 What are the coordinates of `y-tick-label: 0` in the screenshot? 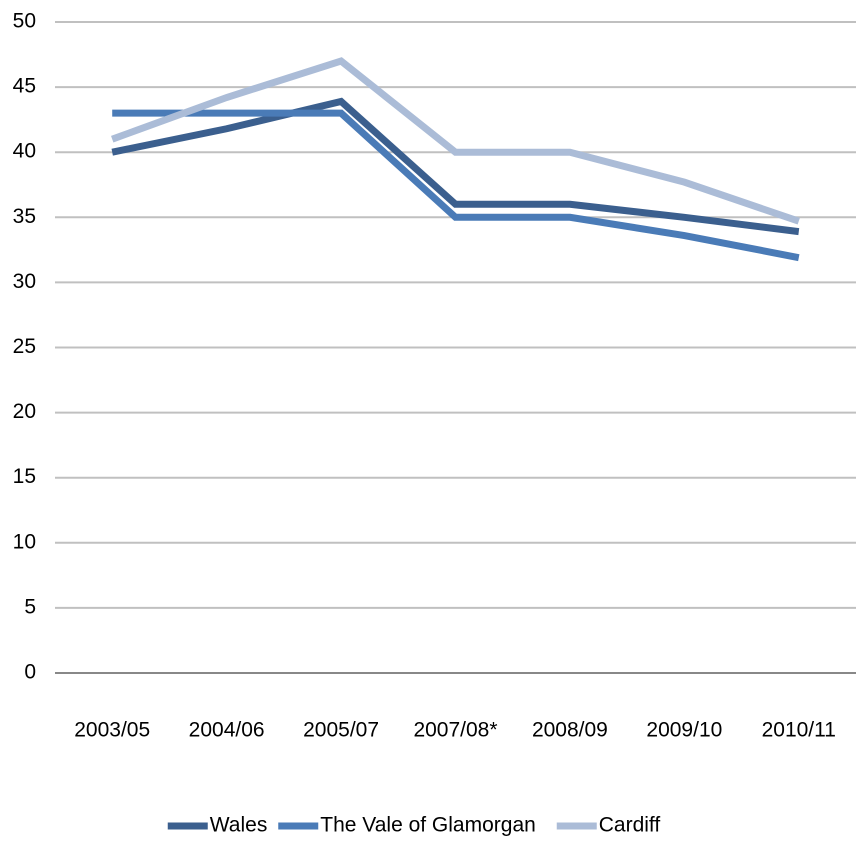 It's located at (30, 672).